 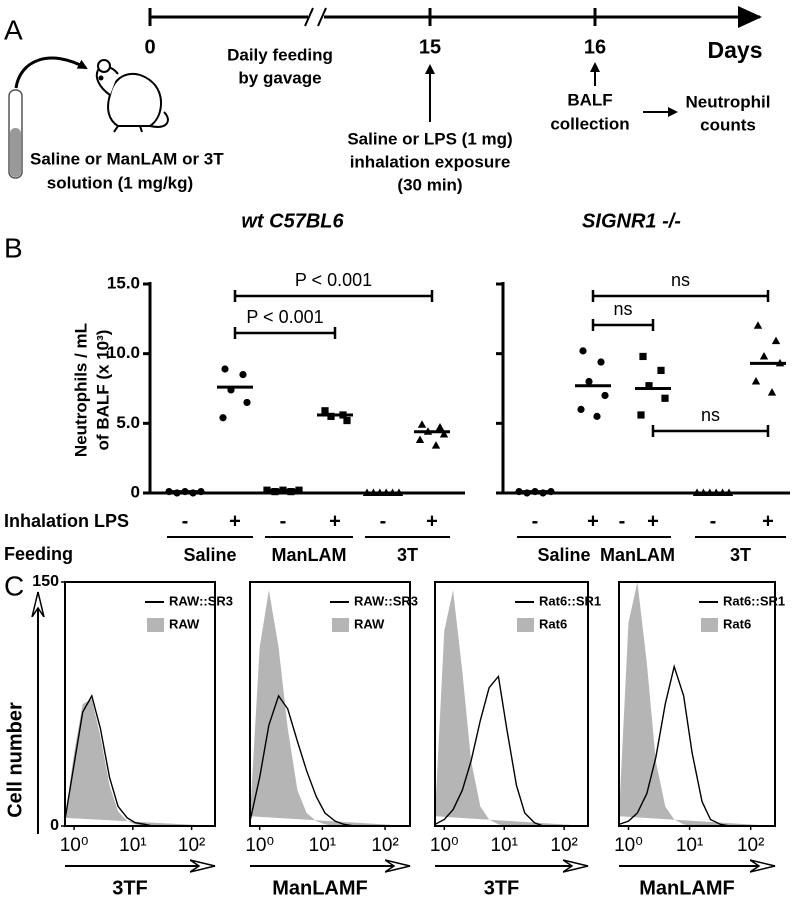 I want to click on y-tick-label: 150, so click(x=45, y=581).